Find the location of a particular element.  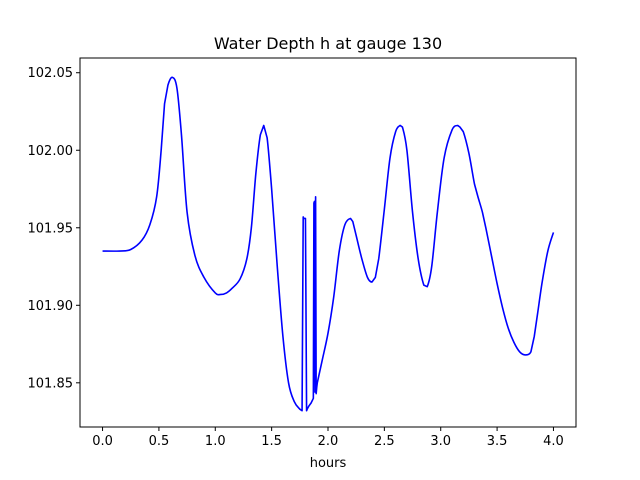

x-tick-label: 0.0 is located at coordinates (102, 441).